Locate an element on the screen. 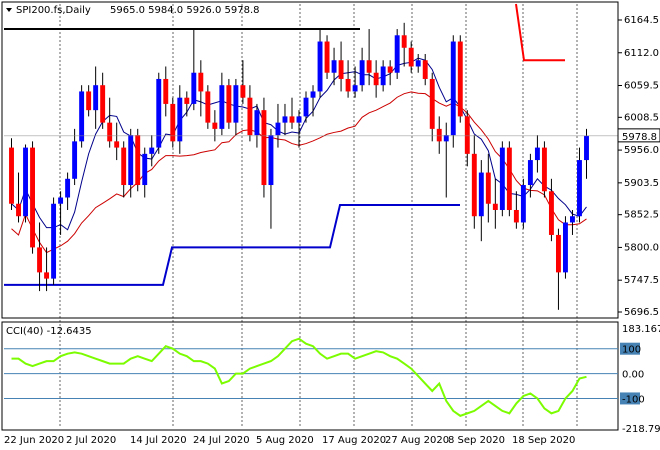 The width and height of the screenshot is (660, 450). date-label: 5 Aug 2020 is located at coordinates (285, 440).